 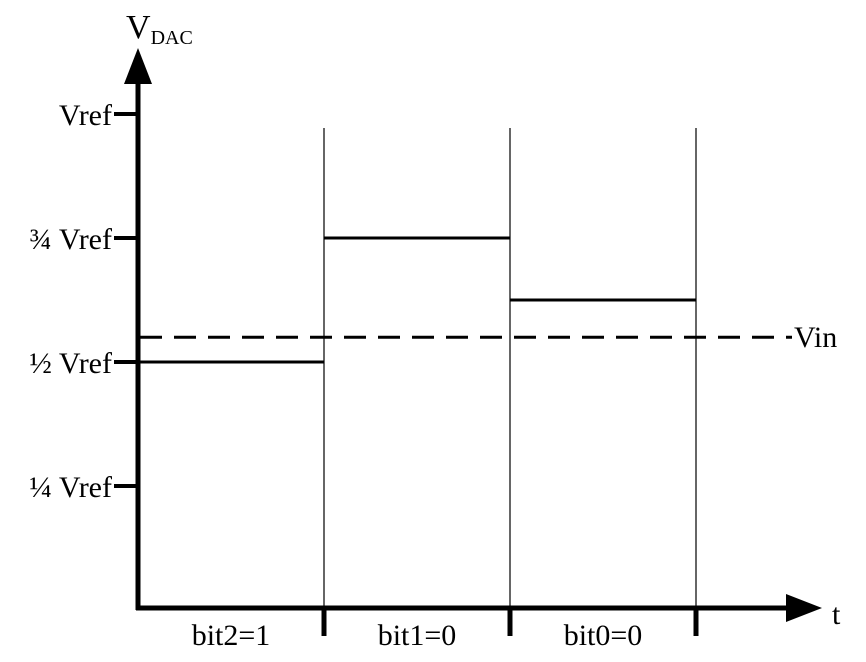 I want to click on bit-labels: bit2=1 bit1=0 bit0=0, so click(x=417, y=635).